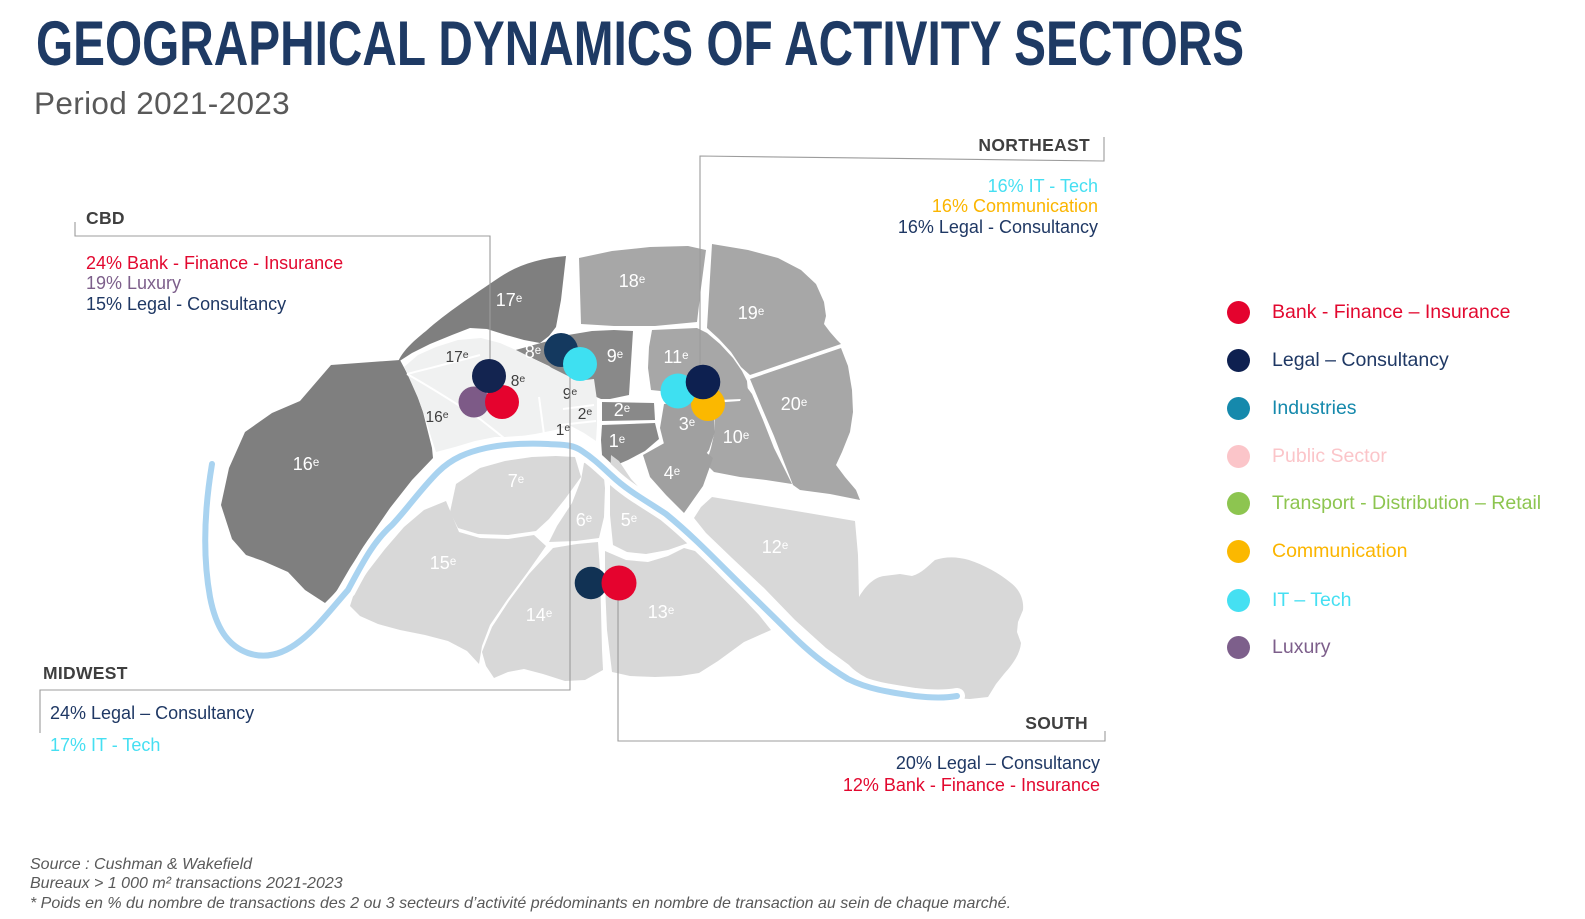 This screenshot has width=1585, height=919. I want to click on svg-text: 15e, so click(443, 563).